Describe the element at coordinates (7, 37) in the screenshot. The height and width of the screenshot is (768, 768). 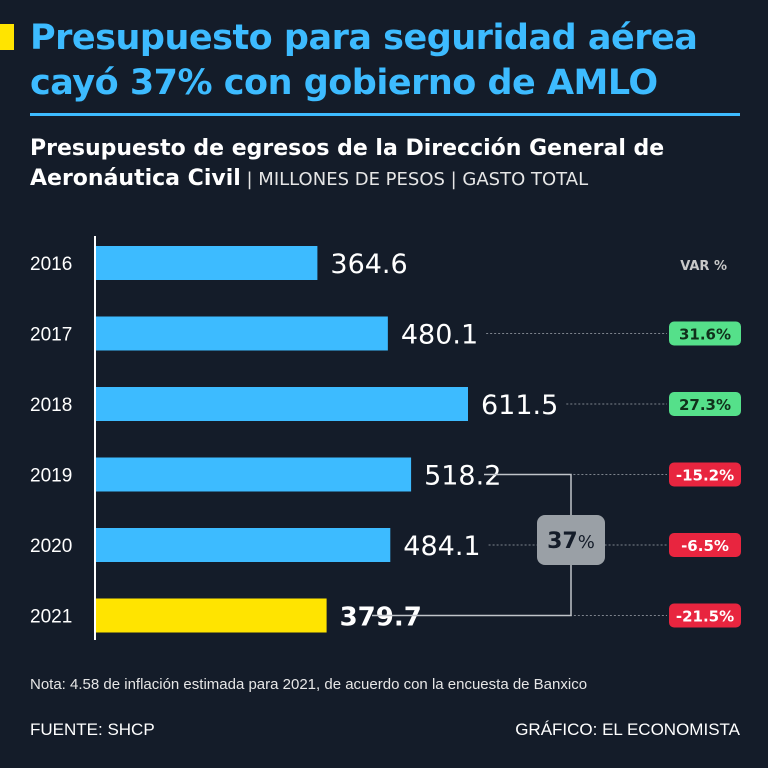
I see `accent-marker` at that location.